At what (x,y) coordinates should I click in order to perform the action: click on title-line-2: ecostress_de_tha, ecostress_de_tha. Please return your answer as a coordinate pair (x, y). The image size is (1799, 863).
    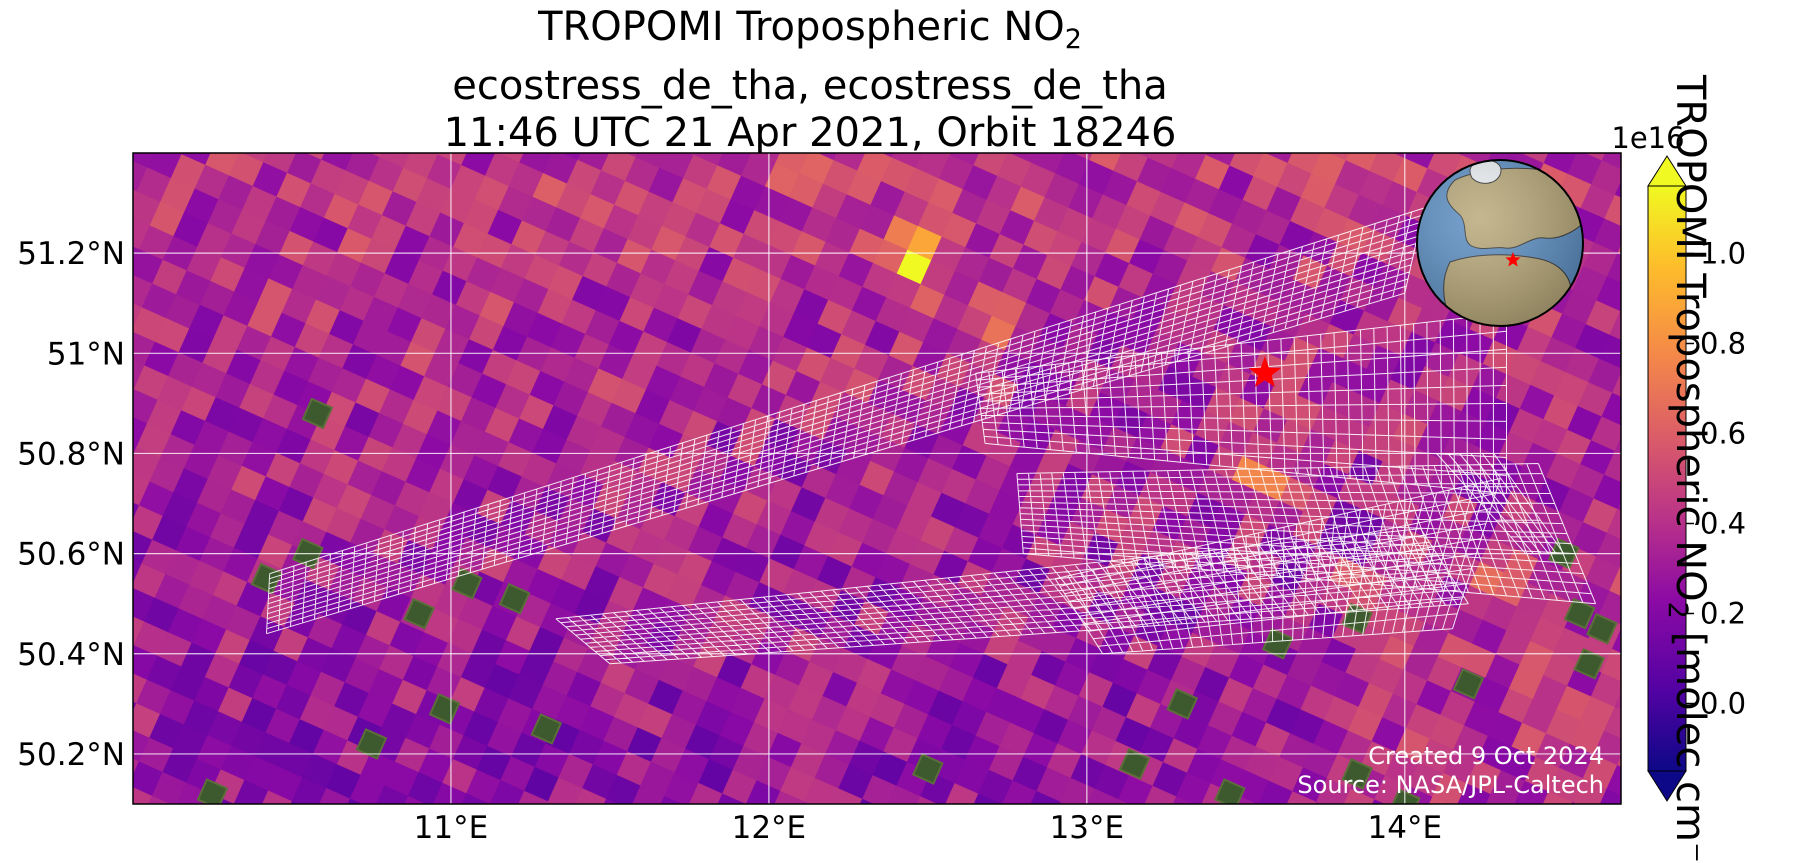
    Looking at the image, I should click on (810, 86).